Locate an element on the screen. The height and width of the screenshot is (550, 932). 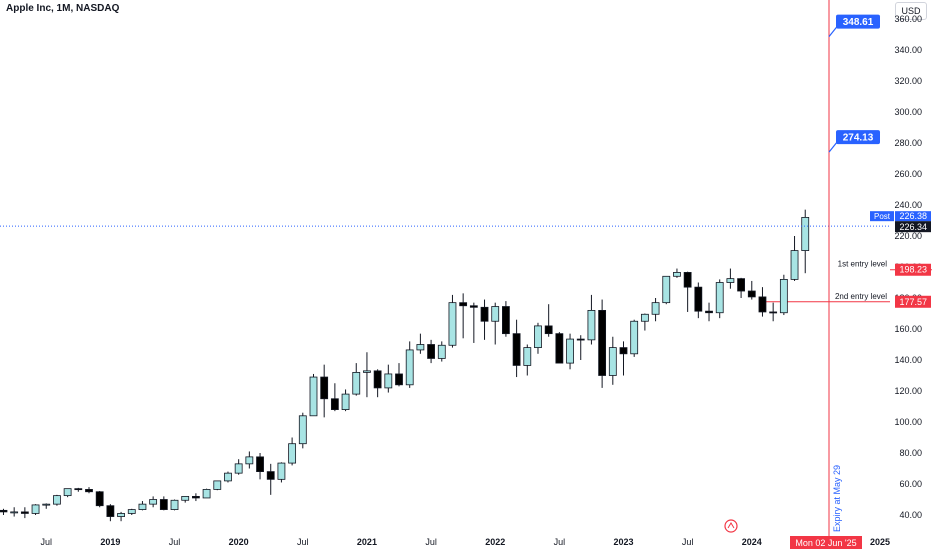
entry-level-price-badge is located at coordinates (913, 269).